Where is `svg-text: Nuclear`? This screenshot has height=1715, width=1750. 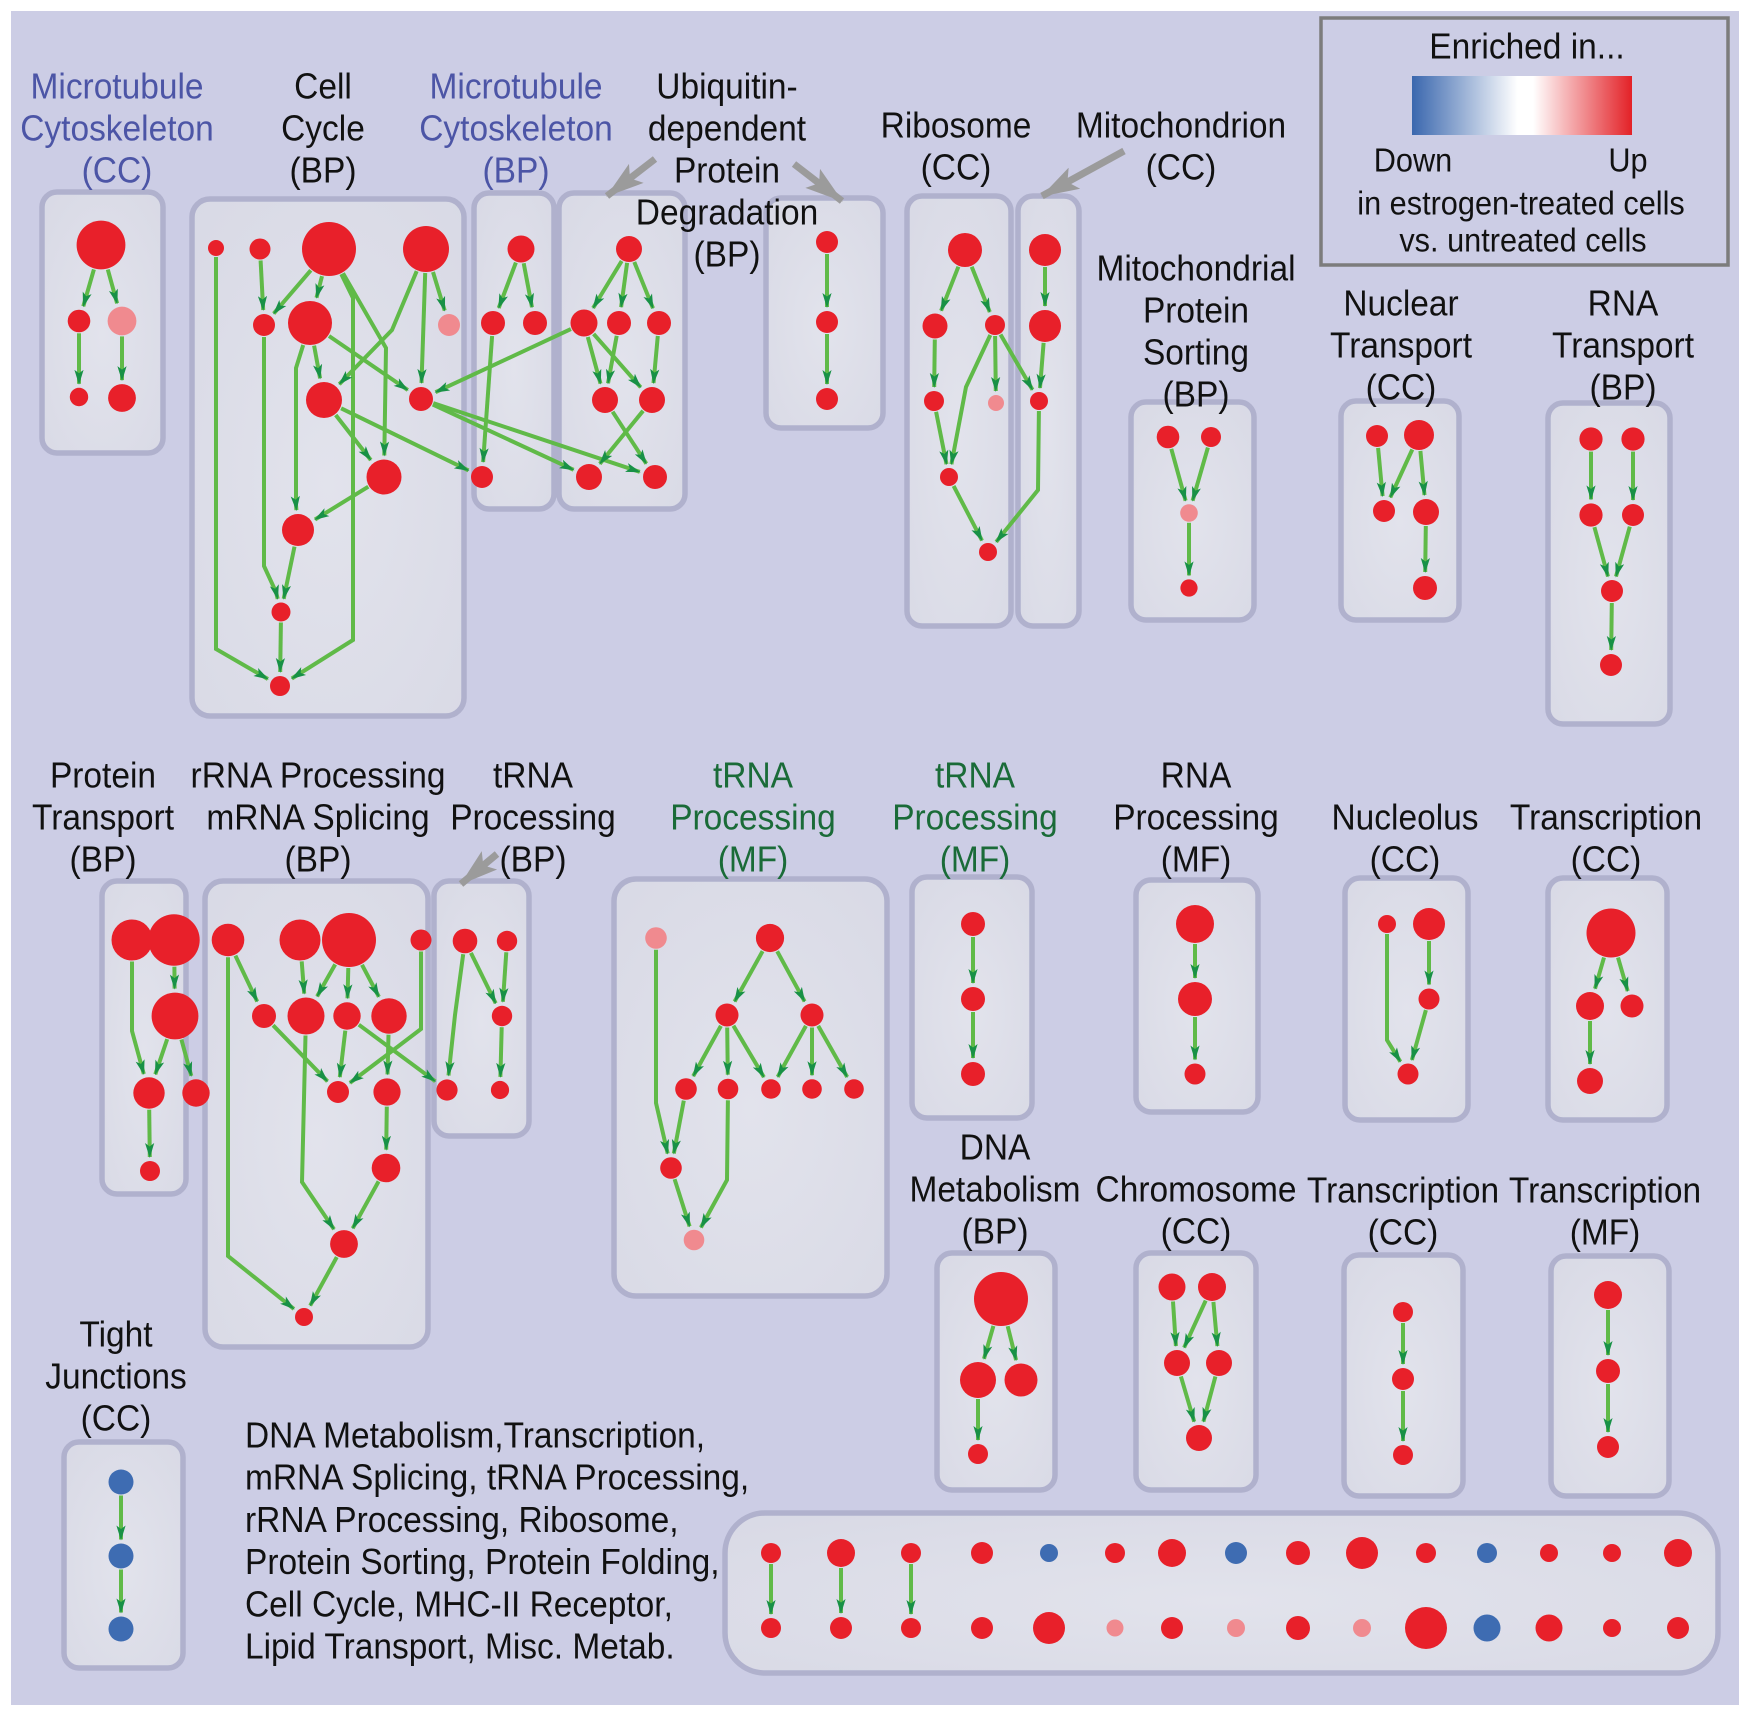
svg-text: Nuclear is located at coordinates (1400, 303).